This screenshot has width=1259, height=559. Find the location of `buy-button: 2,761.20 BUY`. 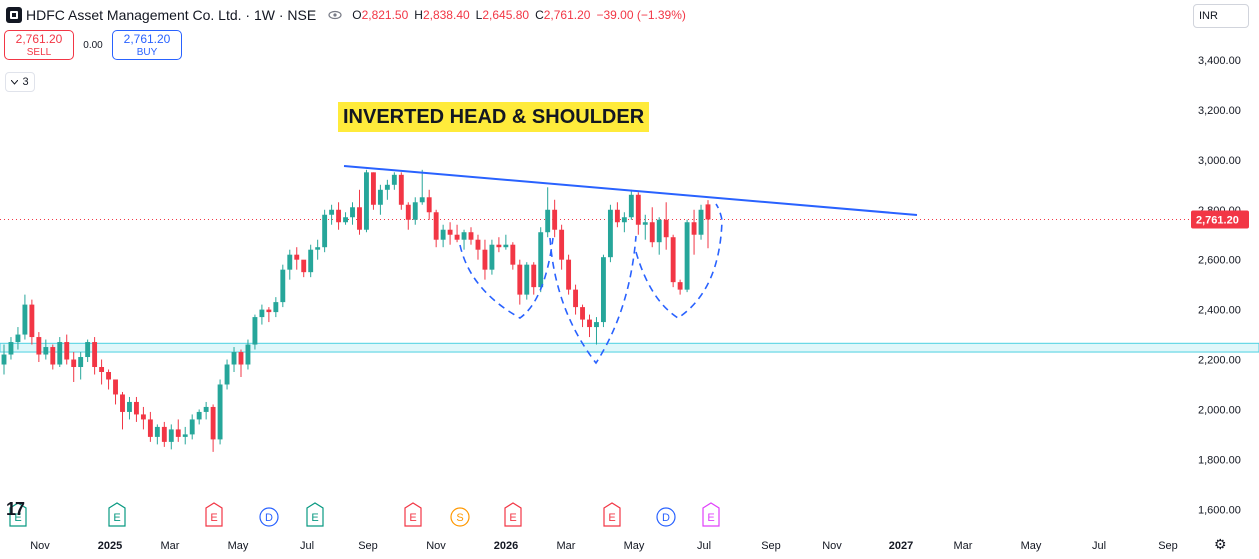

buy-button: 2,761.20 BUY is located at coordinates (147, 45).